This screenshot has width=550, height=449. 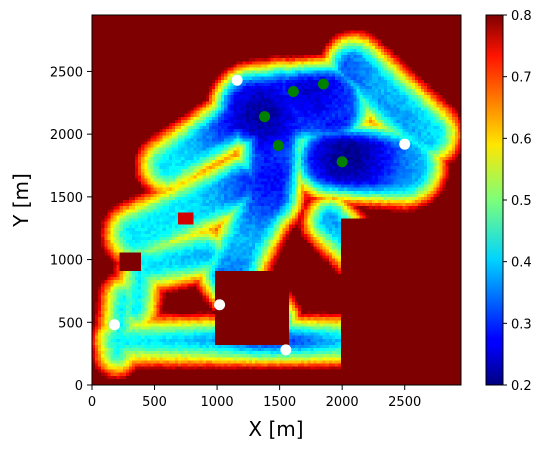 What do you see at coordinates (521, 78) in the screenshot?
I see `colorbar-tick-label: 0.7` at bounding box center [521, 78].